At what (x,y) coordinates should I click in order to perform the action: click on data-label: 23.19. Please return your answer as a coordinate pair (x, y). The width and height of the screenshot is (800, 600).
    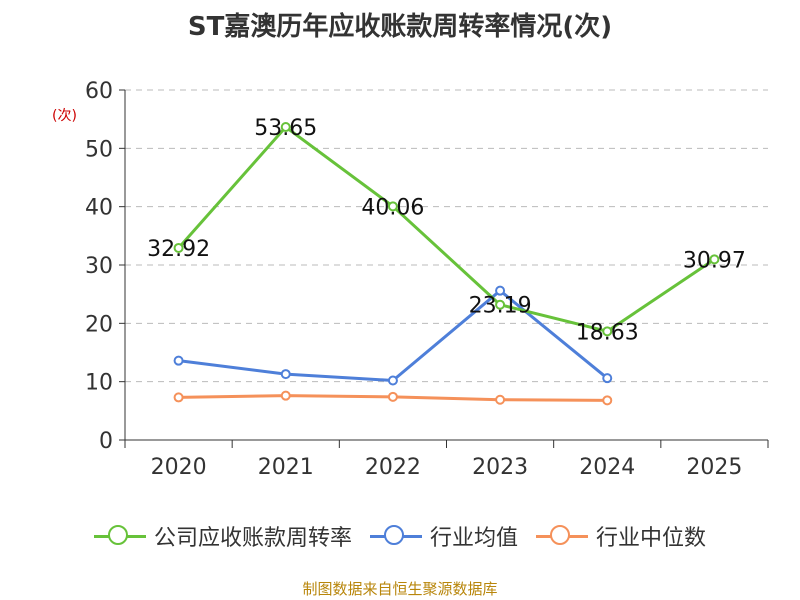
    Looking at the image, I should click on (500, 306).